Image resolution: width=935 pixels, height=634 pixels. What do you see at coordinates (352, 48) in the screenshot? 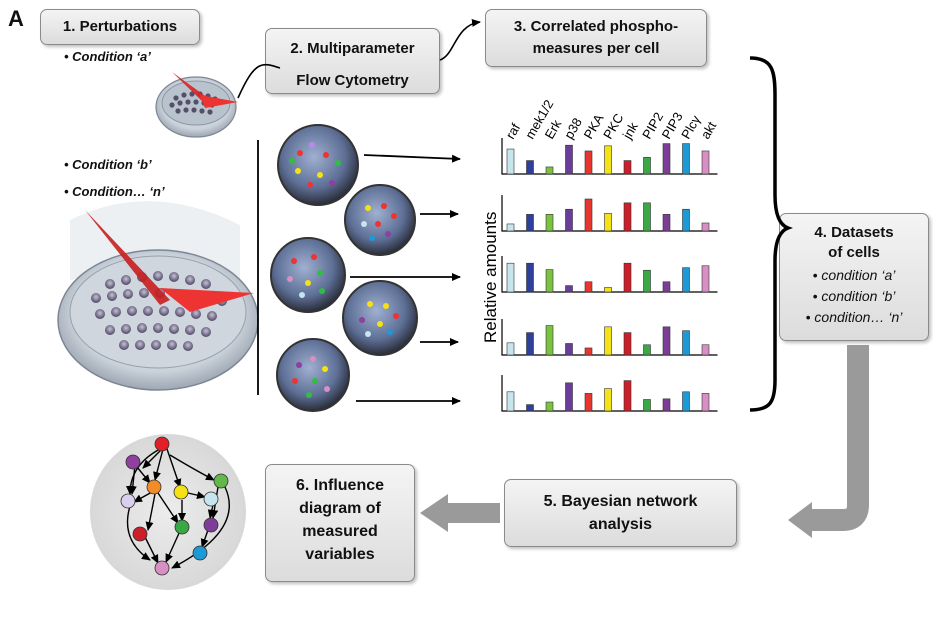
I see `step-2-label-line1: 2. Multiparameter` at bounding box center [352, 48].